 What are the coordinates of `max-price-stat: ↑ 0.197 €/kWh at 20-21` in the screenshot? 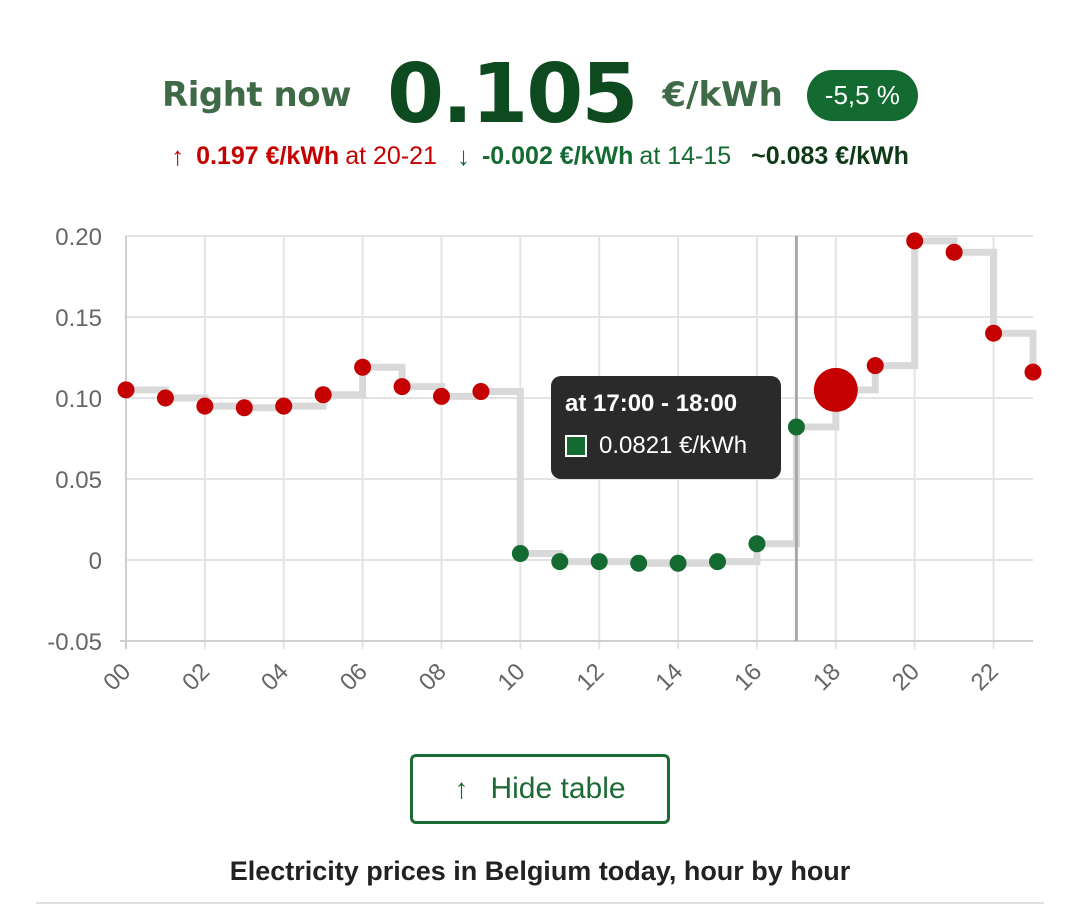 It's located at (304, 156).